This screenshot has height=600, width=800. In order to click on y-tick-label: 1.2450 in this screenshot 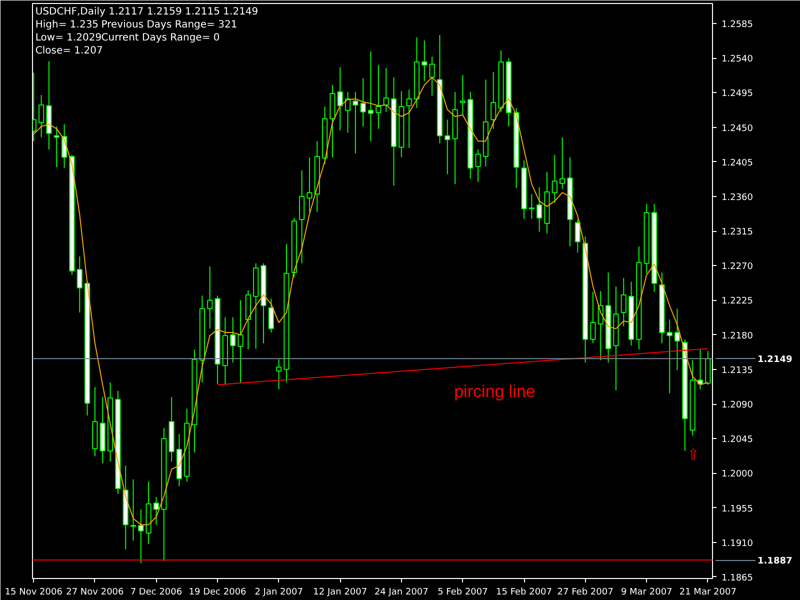, I will do `click(738, 129)`.